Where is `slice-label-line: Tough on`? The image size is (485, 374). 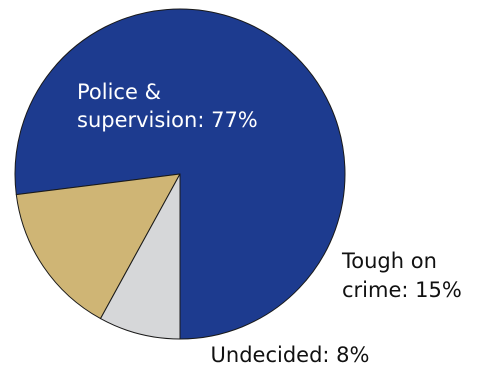
slice-label-line: Tough on is located at coordinates (389, 261).